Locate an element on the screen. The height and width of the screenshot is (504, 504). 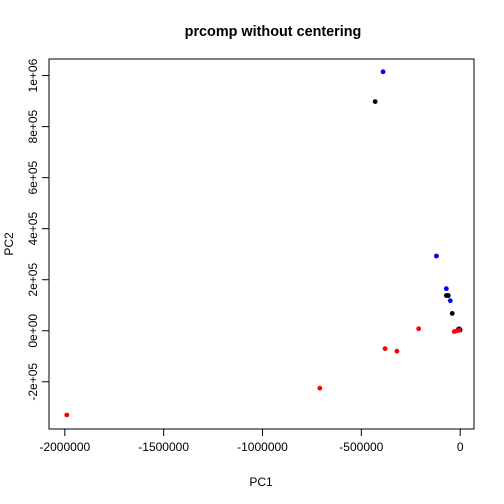
y-tick-label: 0e+00 is located at coordinates (33, 331).